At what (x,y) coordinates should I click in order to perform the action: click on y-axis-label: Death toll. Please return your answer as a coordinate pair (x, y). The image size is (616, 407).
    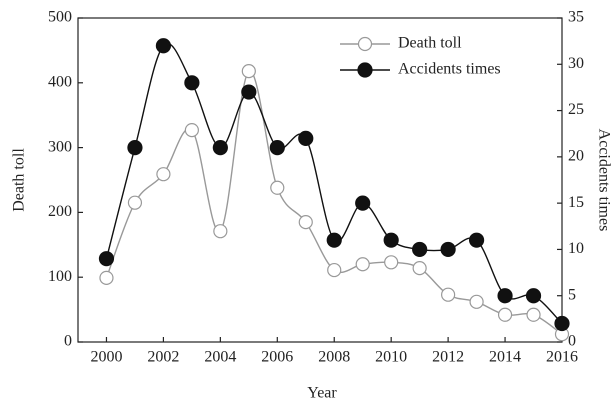
    Looking at the image, I should click on (19, 180).